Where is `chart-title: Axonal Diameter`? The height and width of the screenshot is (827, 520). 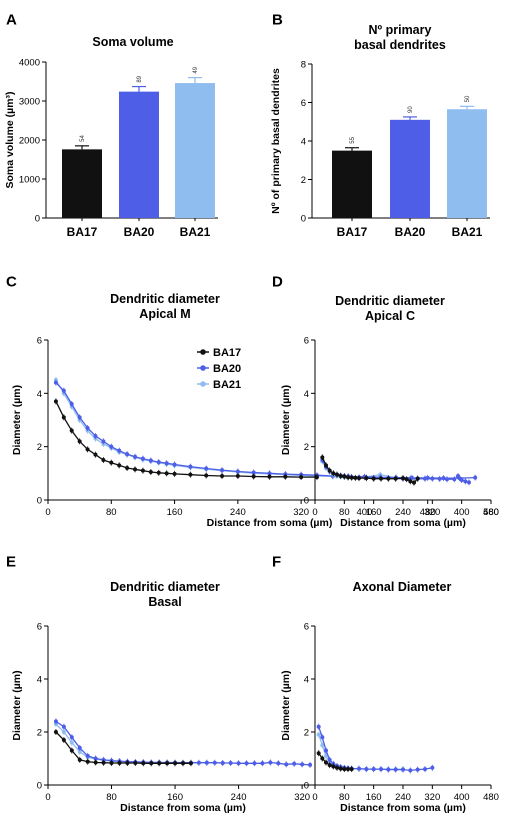 chart-title: Axonal Diameter is located at coordinates (402, 587).